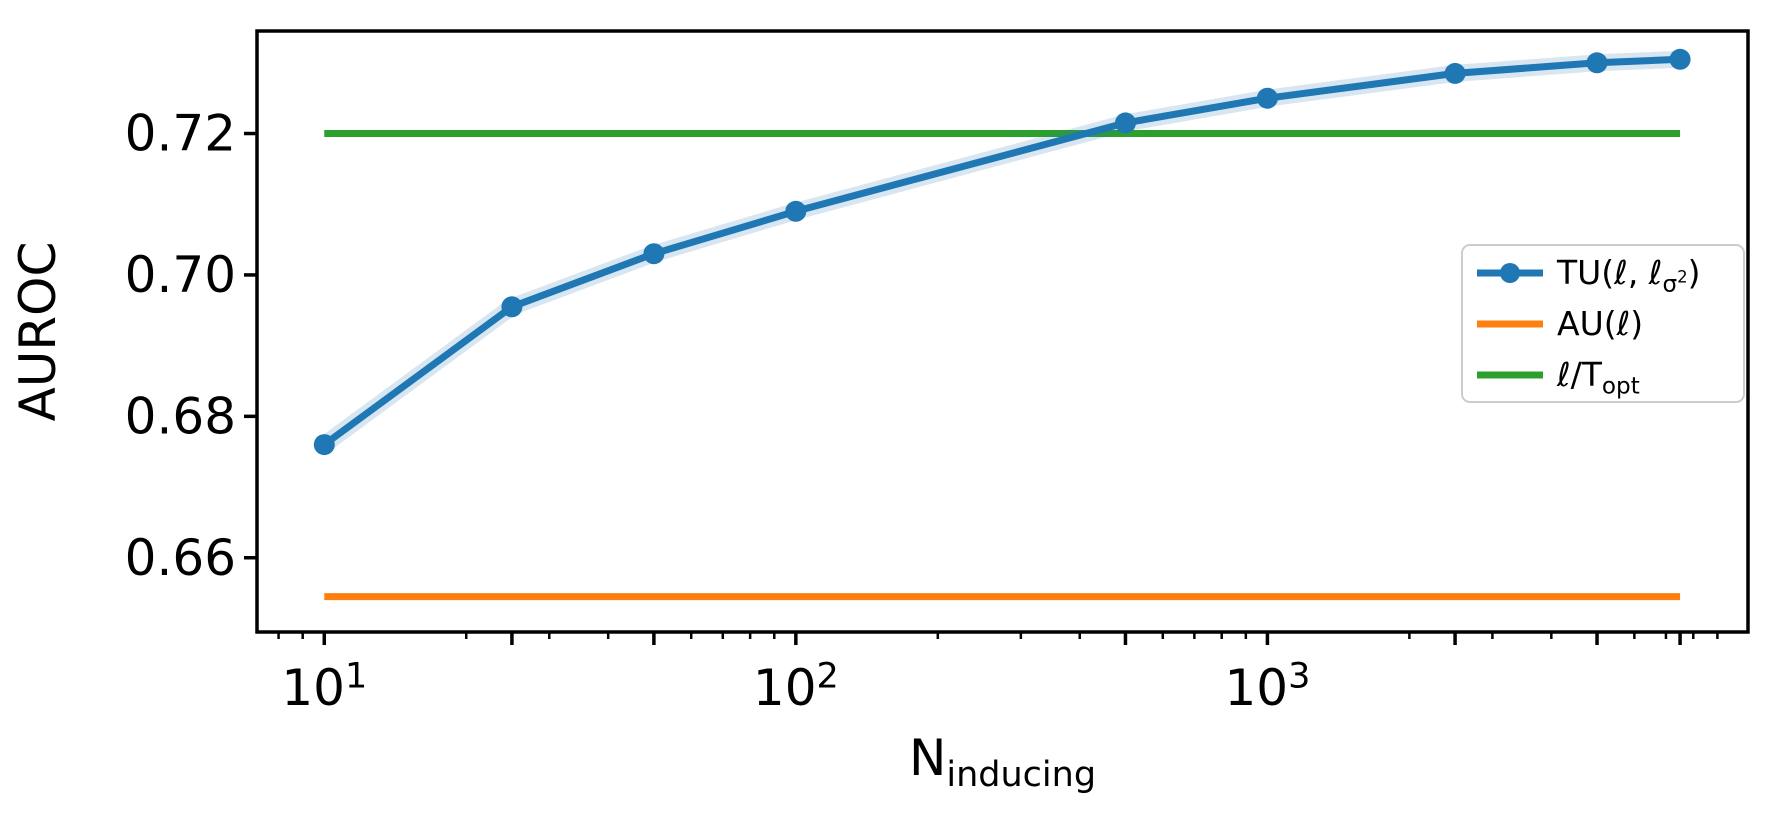 This screenshot has height=827, width=1778. Describe the element at coordinates (180, 275) in the screenshot. I see `y-tick-label: 0.70` at that location.